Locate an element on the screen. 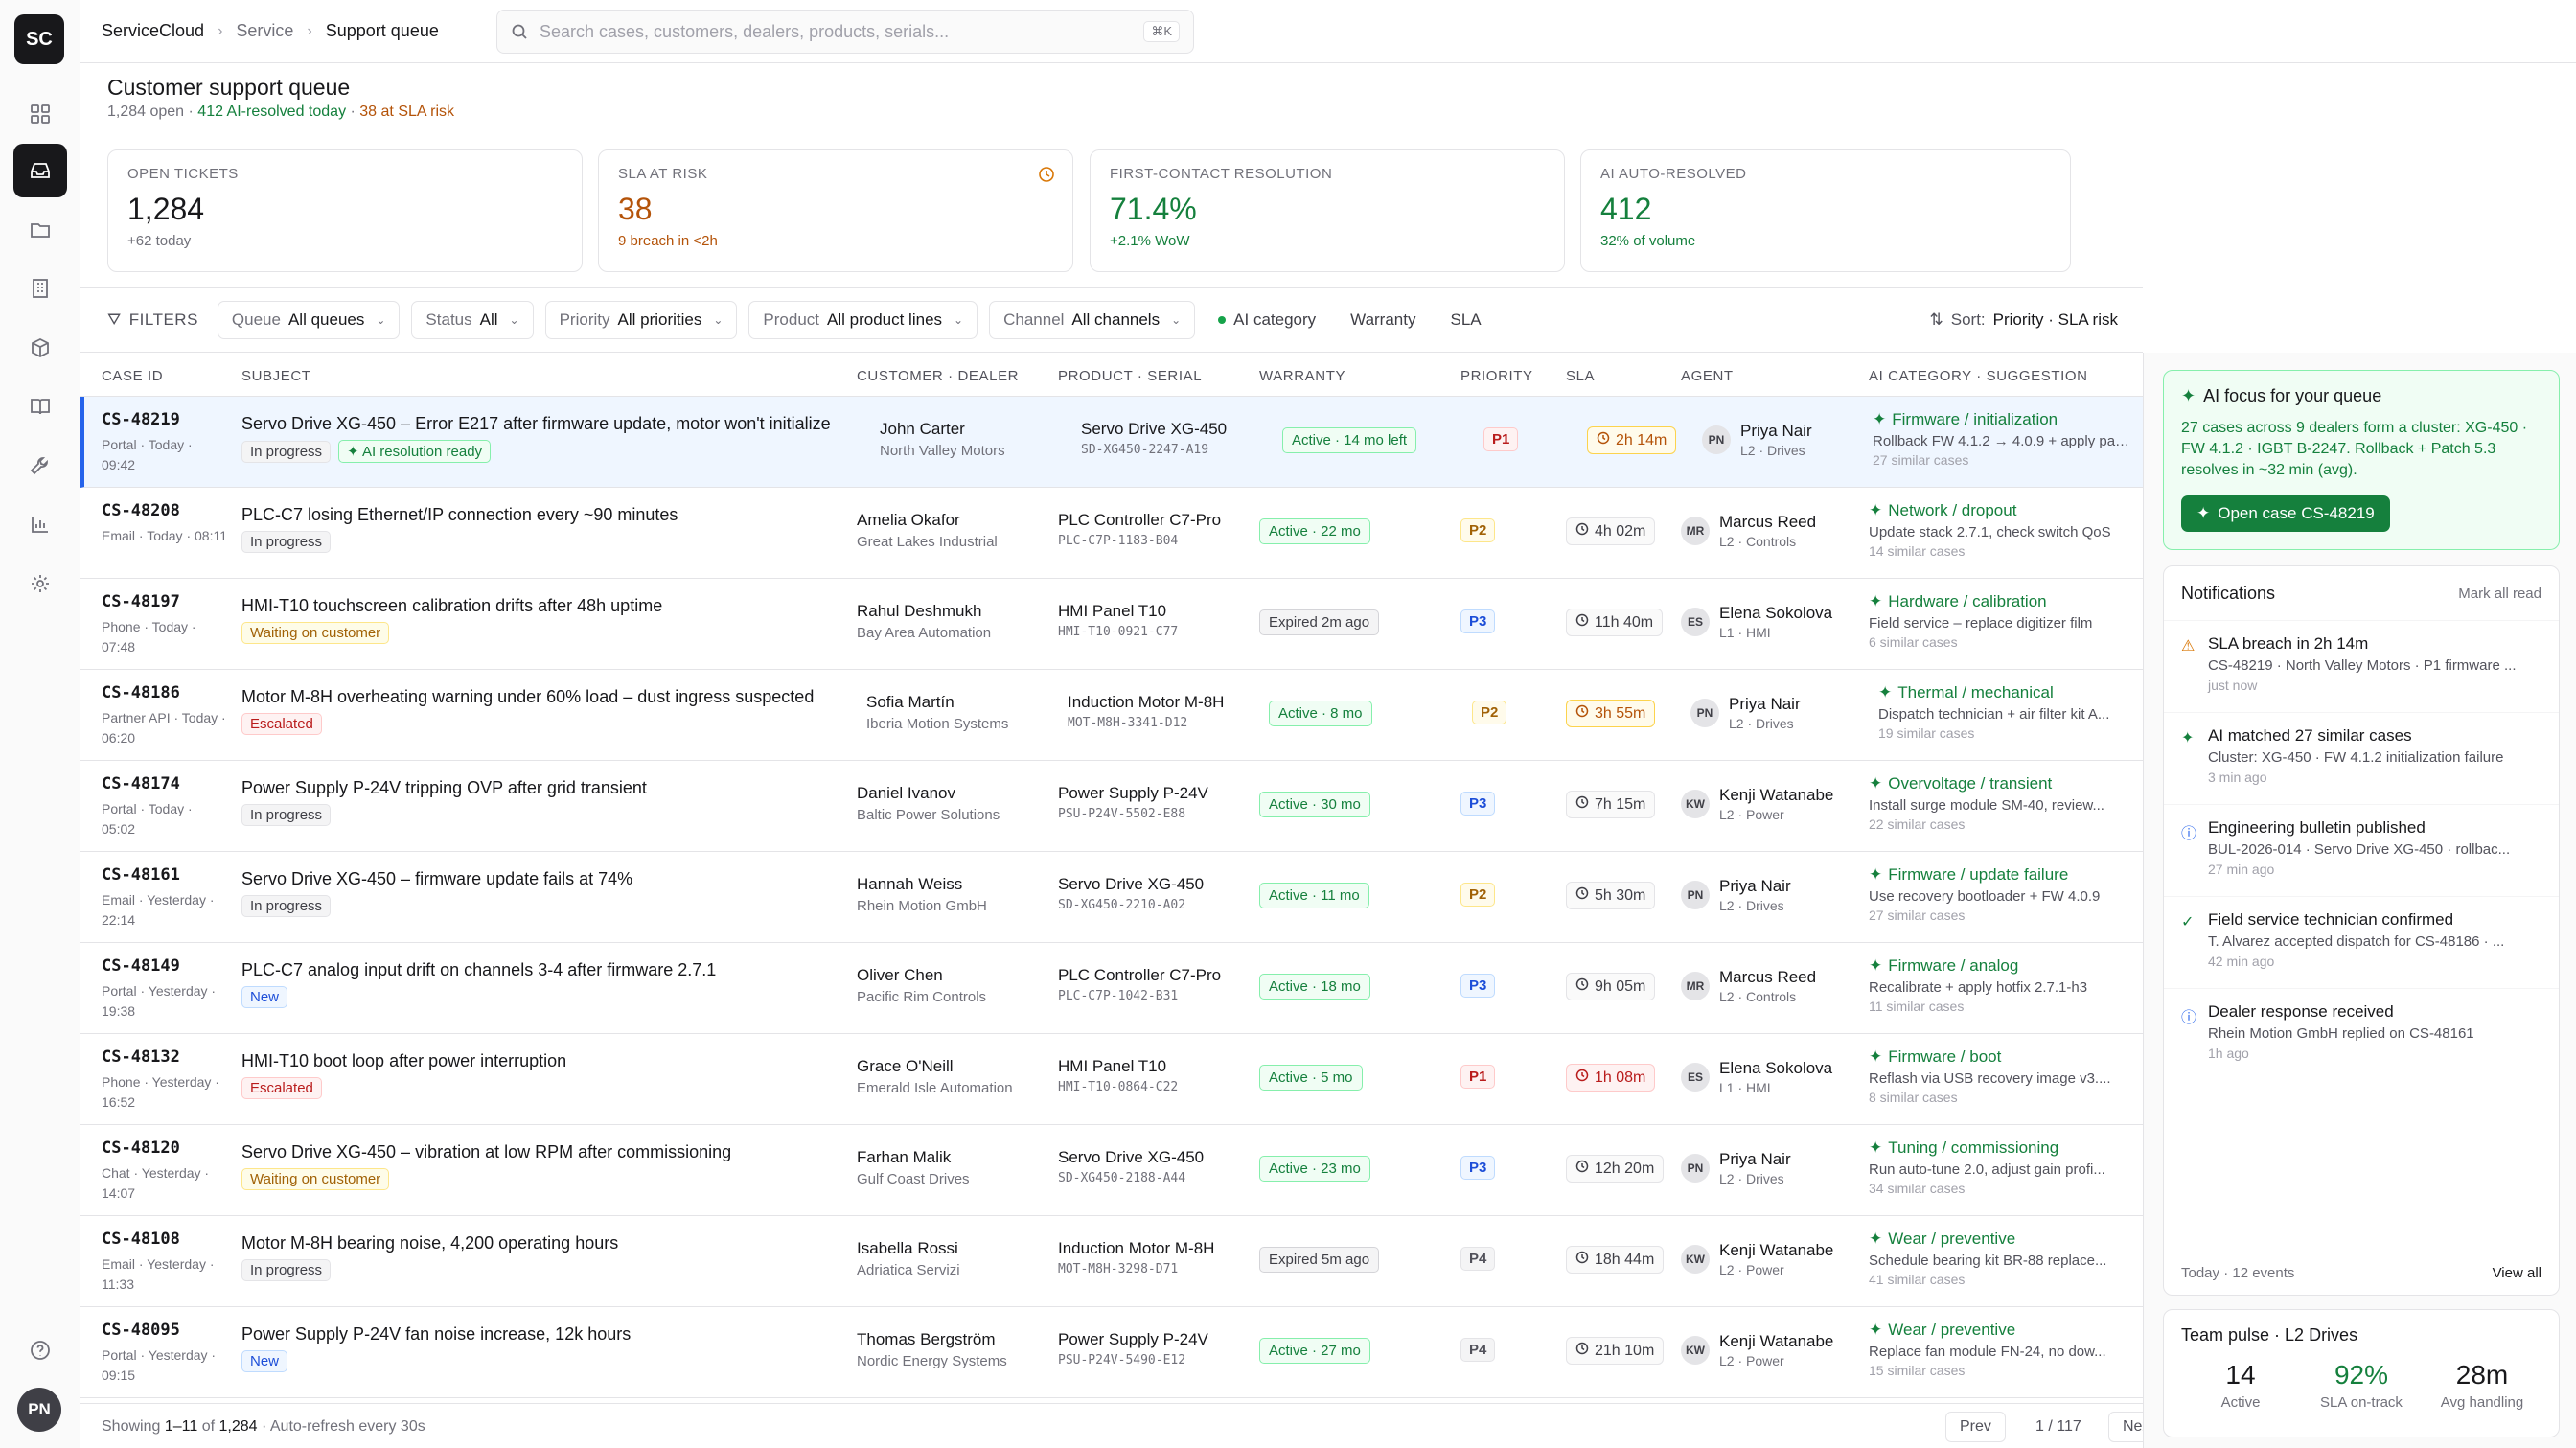 The image size is (2576, 1448). ai-category: ✦ Firmware / analog is located at coordinates (1944, 965).